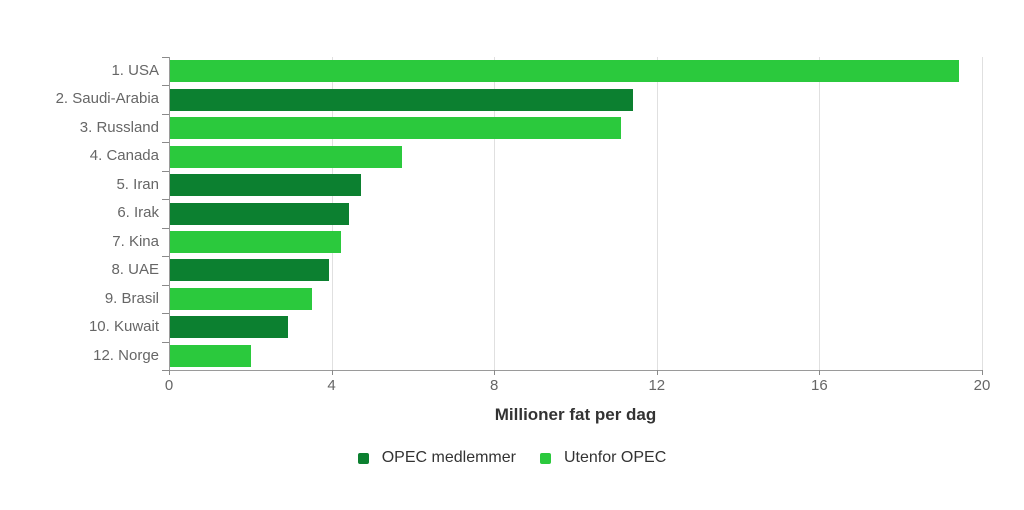 This screenshot has width=1024, height=510. What do you see at coordinates (138, 213) in the screenshot?
I see `category-label: 6. Irak` at bounding box center [138, 213].